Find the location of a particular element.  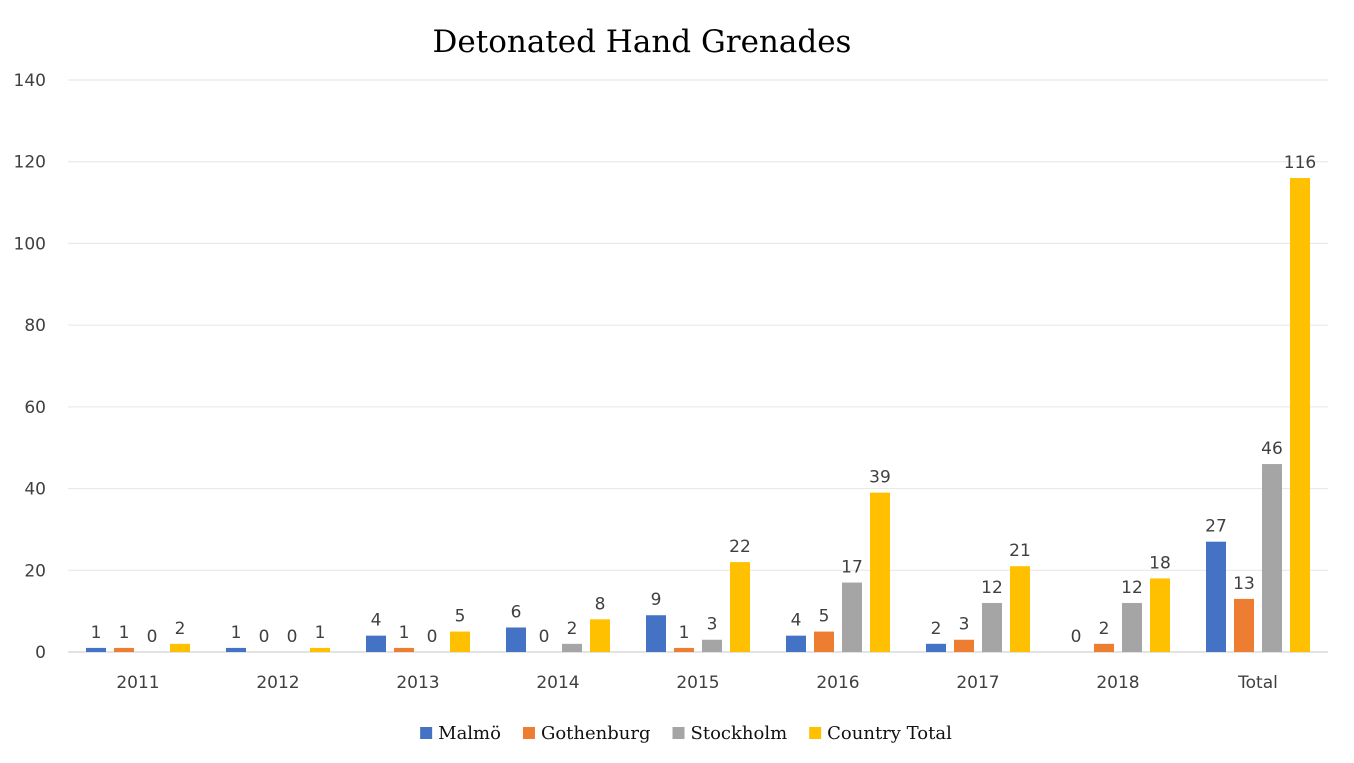

legend: Malmö Gothenburg Stockholm Country Total is located at coordinates (686, 733).